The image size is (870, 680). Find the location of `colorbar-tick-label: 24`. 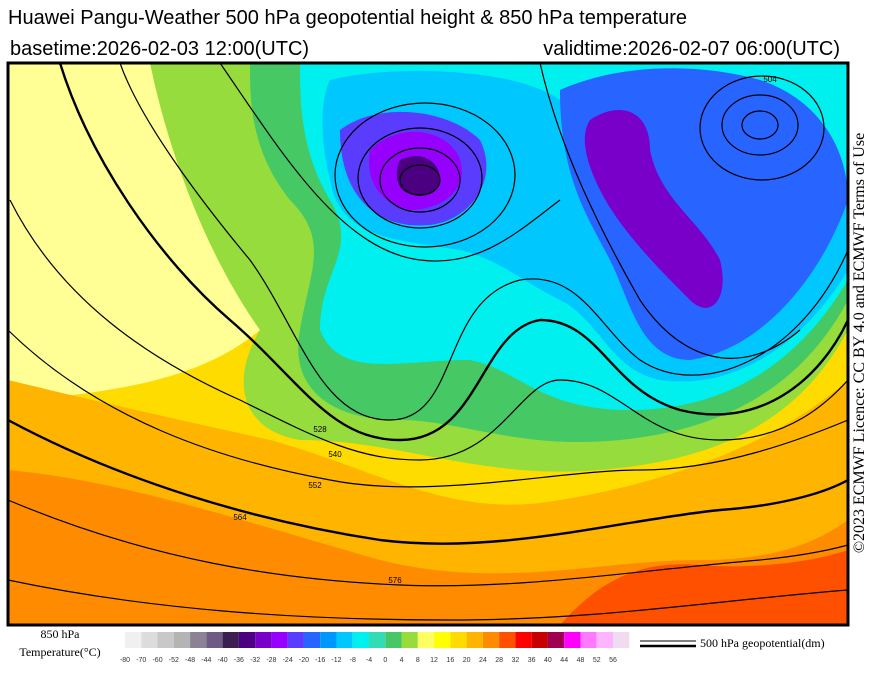

colorbar-tick-label: 24 is located at coordinates (483, 660).